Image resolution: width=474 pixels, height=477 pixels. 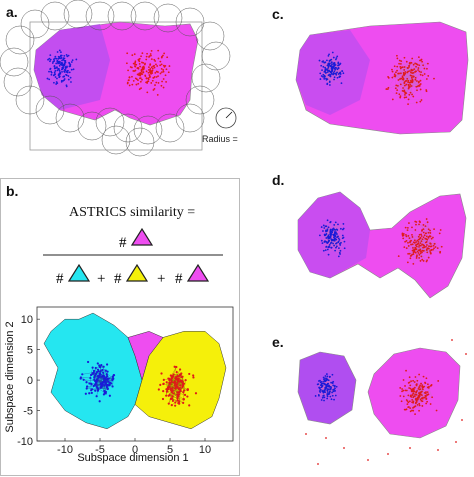 I want to click on radius-label: Radius = α, so click(x=221, y=139).